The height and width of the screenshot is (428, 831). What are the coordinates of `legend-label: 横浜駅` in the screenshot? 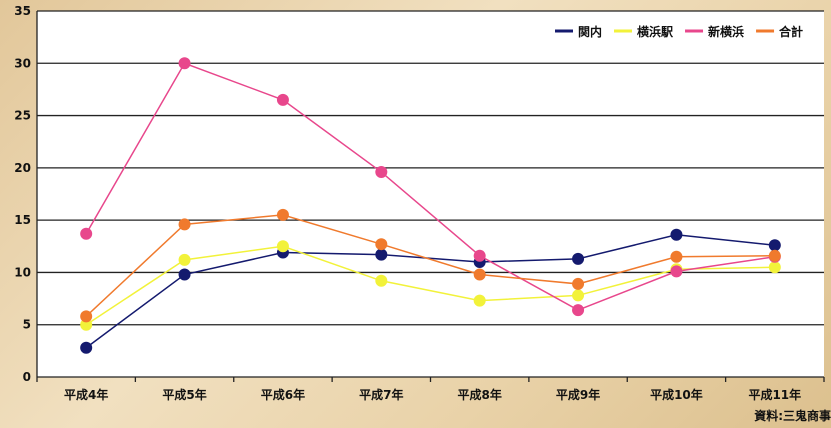 It's located at (655, 31).